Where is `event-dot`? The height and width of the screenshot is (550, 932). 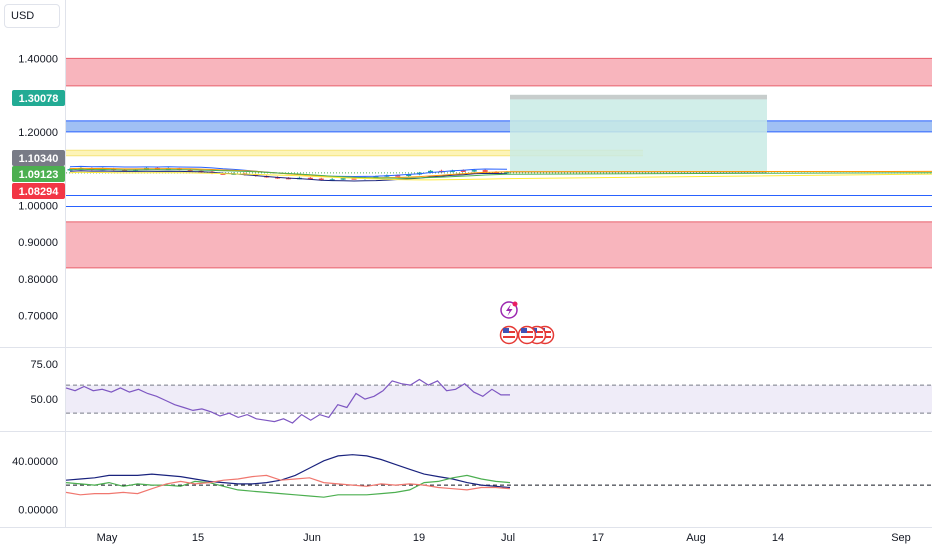
event-dot is located at coordinates (515, 304).